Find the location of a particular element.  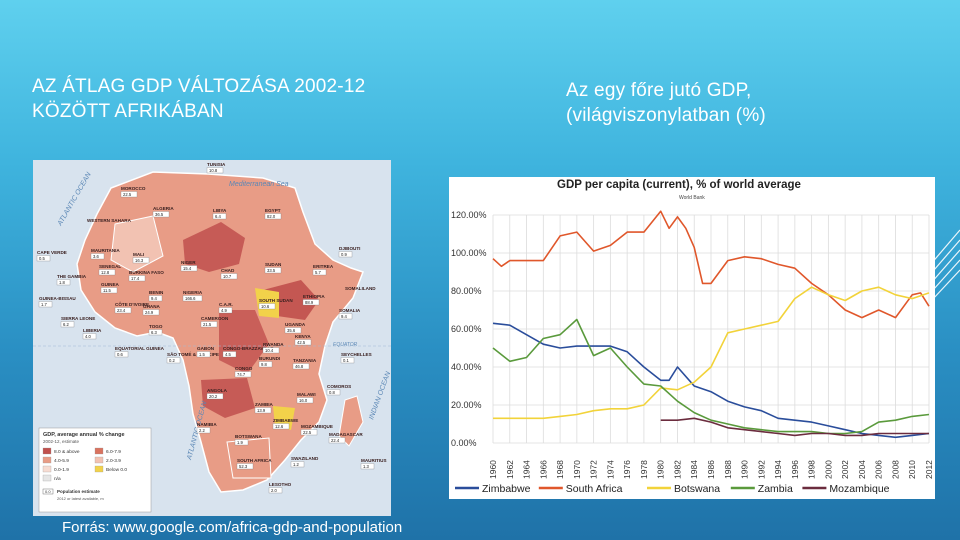

country-name-label: RWANDA is located at coordinates (273, 344).